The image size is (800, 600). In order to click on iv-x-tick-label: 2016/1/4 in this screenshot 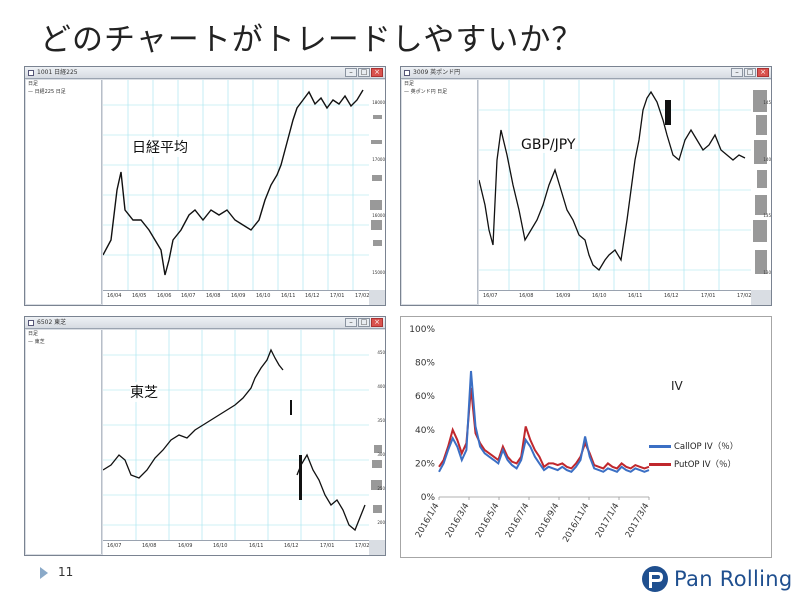, I will do `click(428, 521)`.